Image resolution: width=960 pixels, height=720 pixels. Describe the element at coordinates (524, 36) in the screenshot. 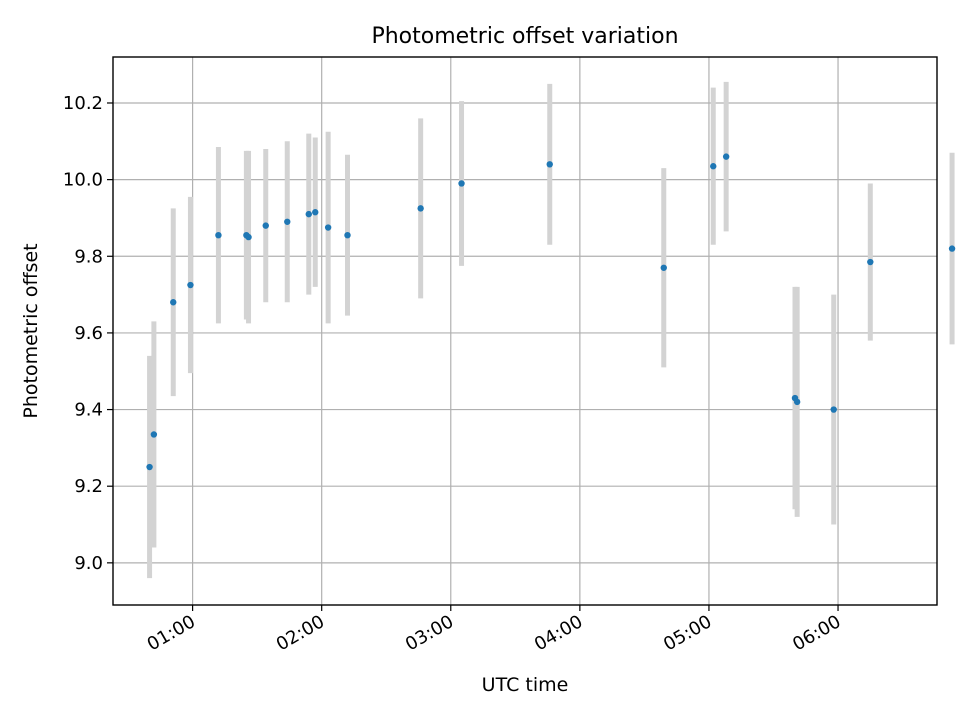

I see `chart-title: Photometric offset variation` at that location.